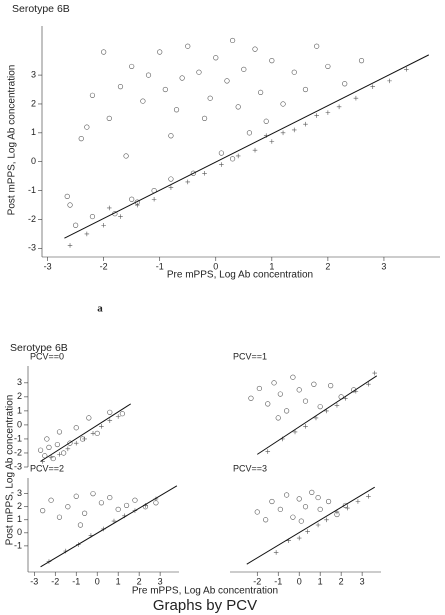 This screenshot has height=615, width=445. Describe the element at coordinates (41, 9) in the screenshot. I see `chart-title: Serotype 6B` at that location.